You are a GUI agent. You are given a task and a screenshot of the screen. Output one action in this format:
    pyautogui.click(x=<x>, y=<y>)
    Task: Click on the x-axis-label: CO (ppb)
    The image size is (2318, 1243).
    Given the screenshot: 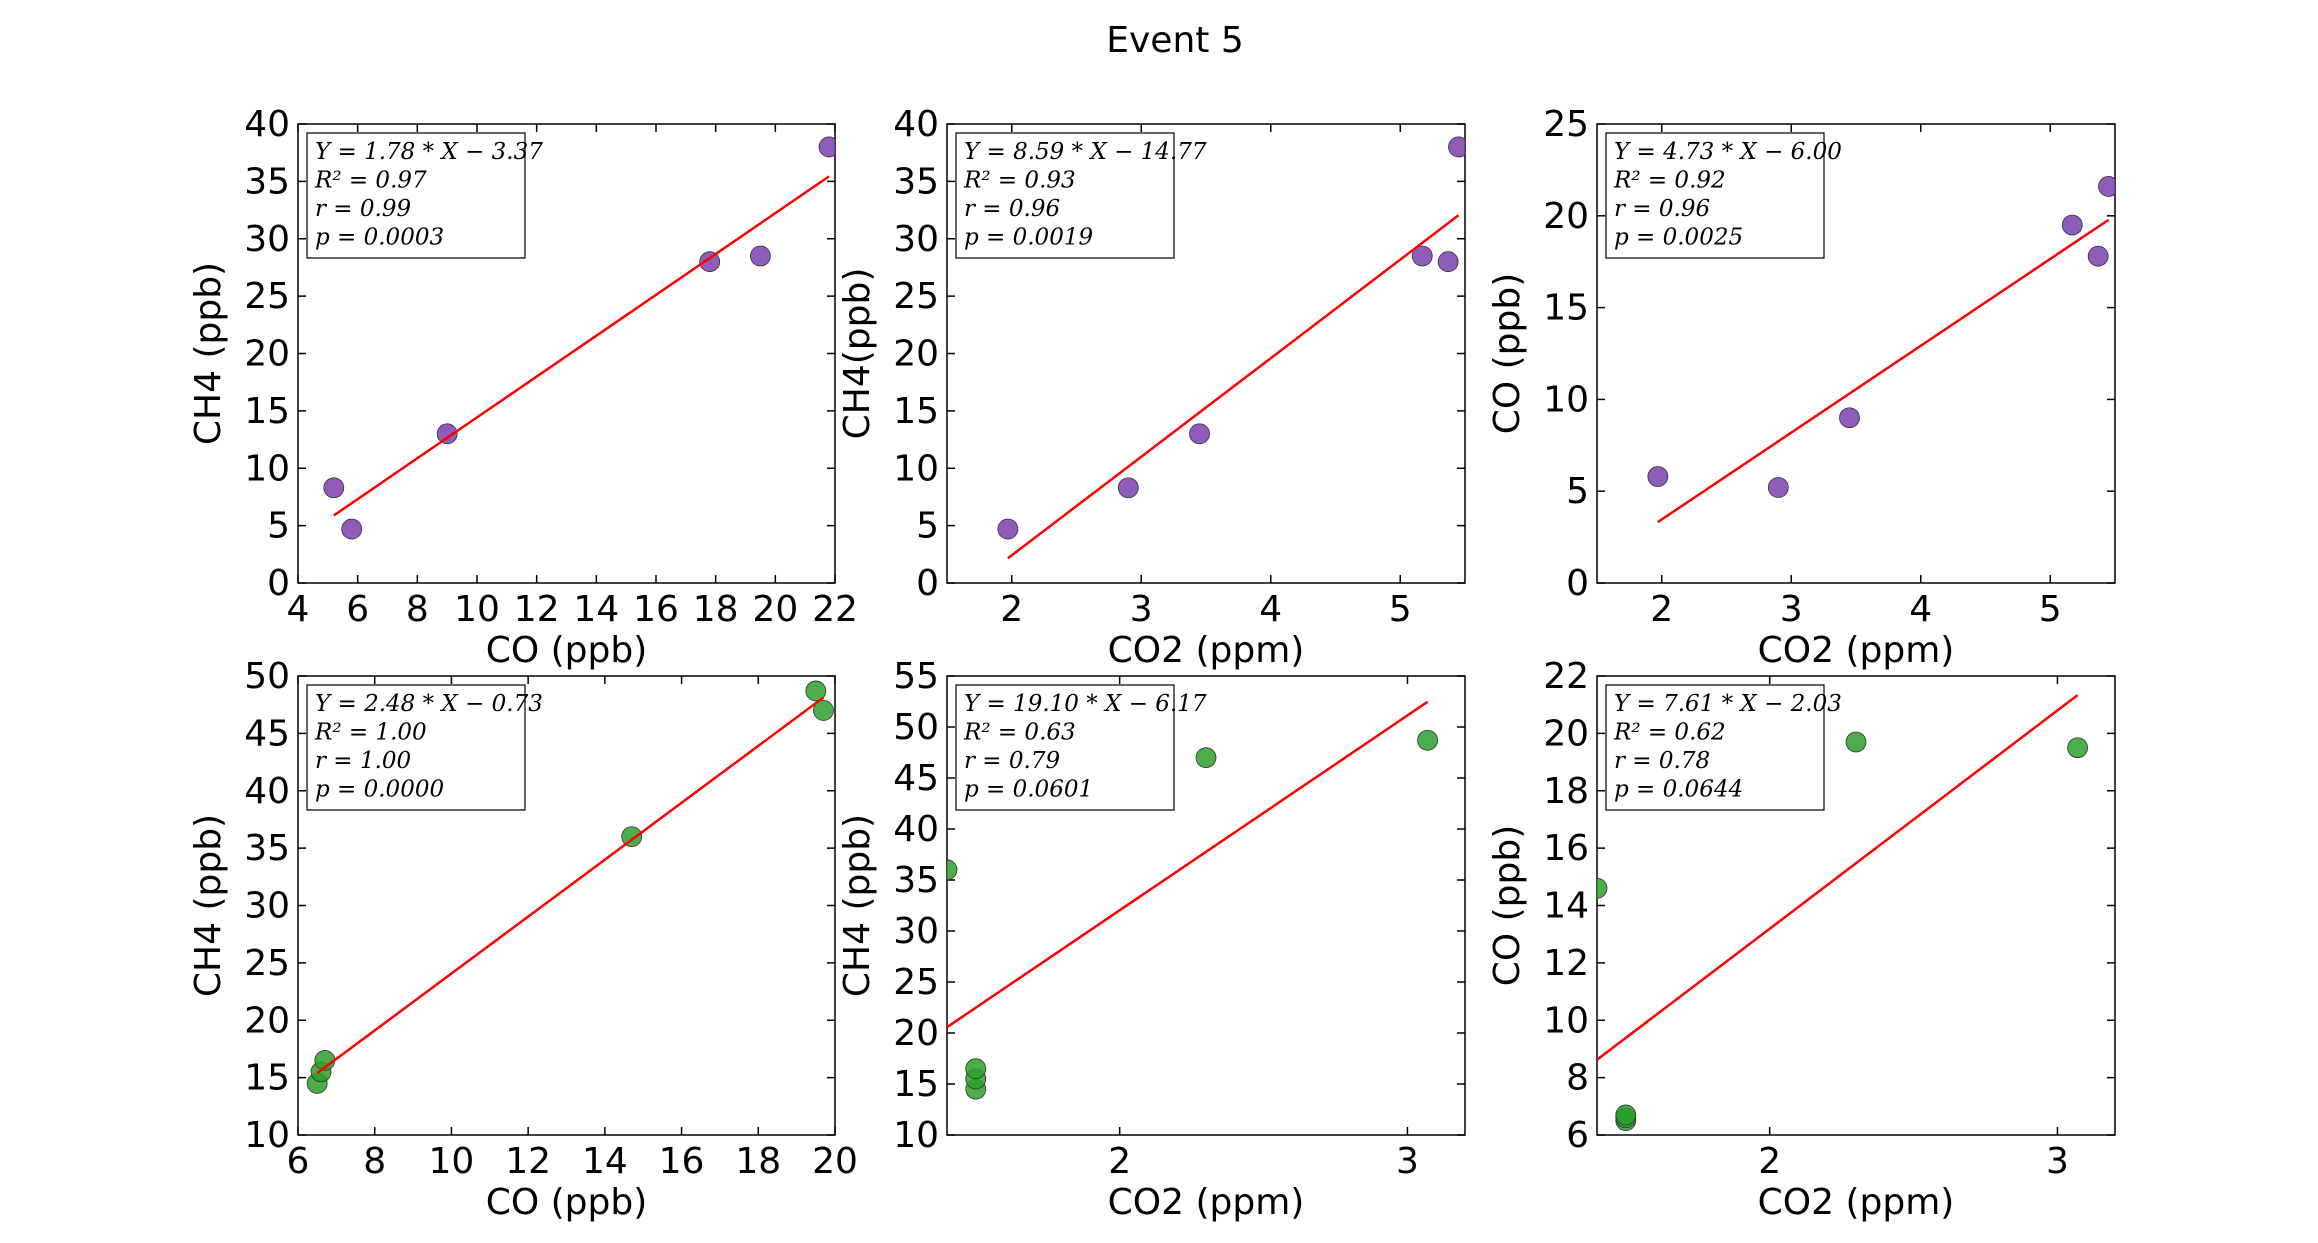 What is the action you would take?
    pyautogui.click(x=567, y=650)
    